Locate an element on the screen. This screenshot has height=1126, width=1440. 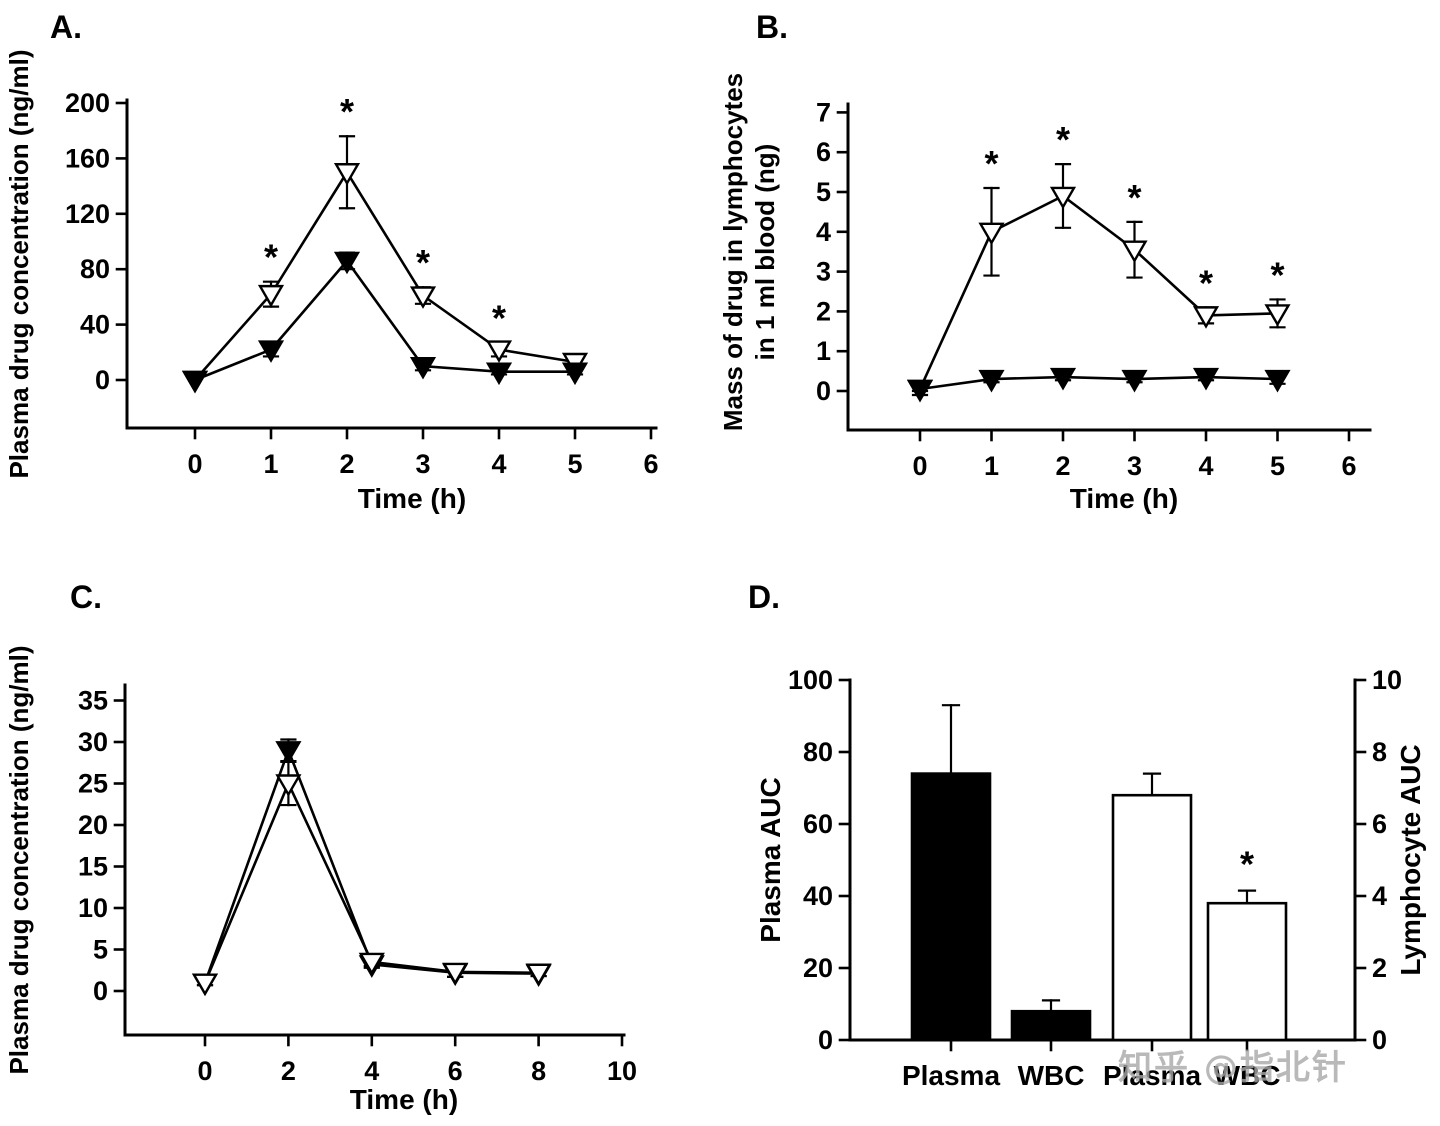
y-tick-label: 5 is located at coordinates (823, 192).